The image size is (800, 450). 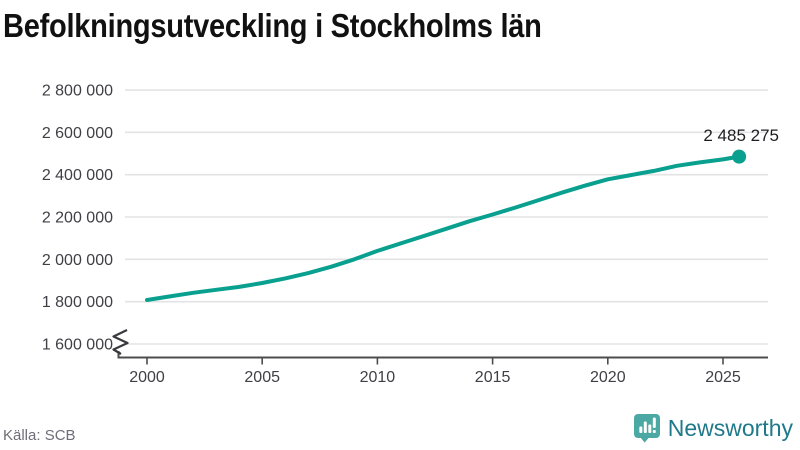 What do you see at coordinates (147, 377) in the screenshot?
I see `x-tick-label: 2000` at bounding box center [147, 377].